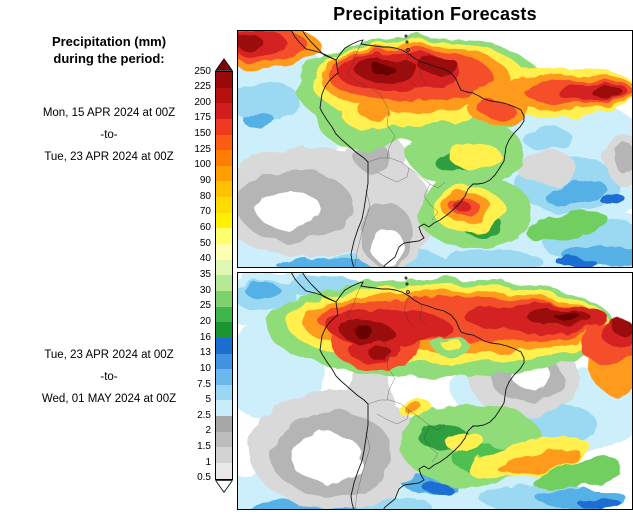 Image resolution: width=633 pixels, height=518 pixels. I want to click on colorbar-tick-label: 90, so click(205, 181).